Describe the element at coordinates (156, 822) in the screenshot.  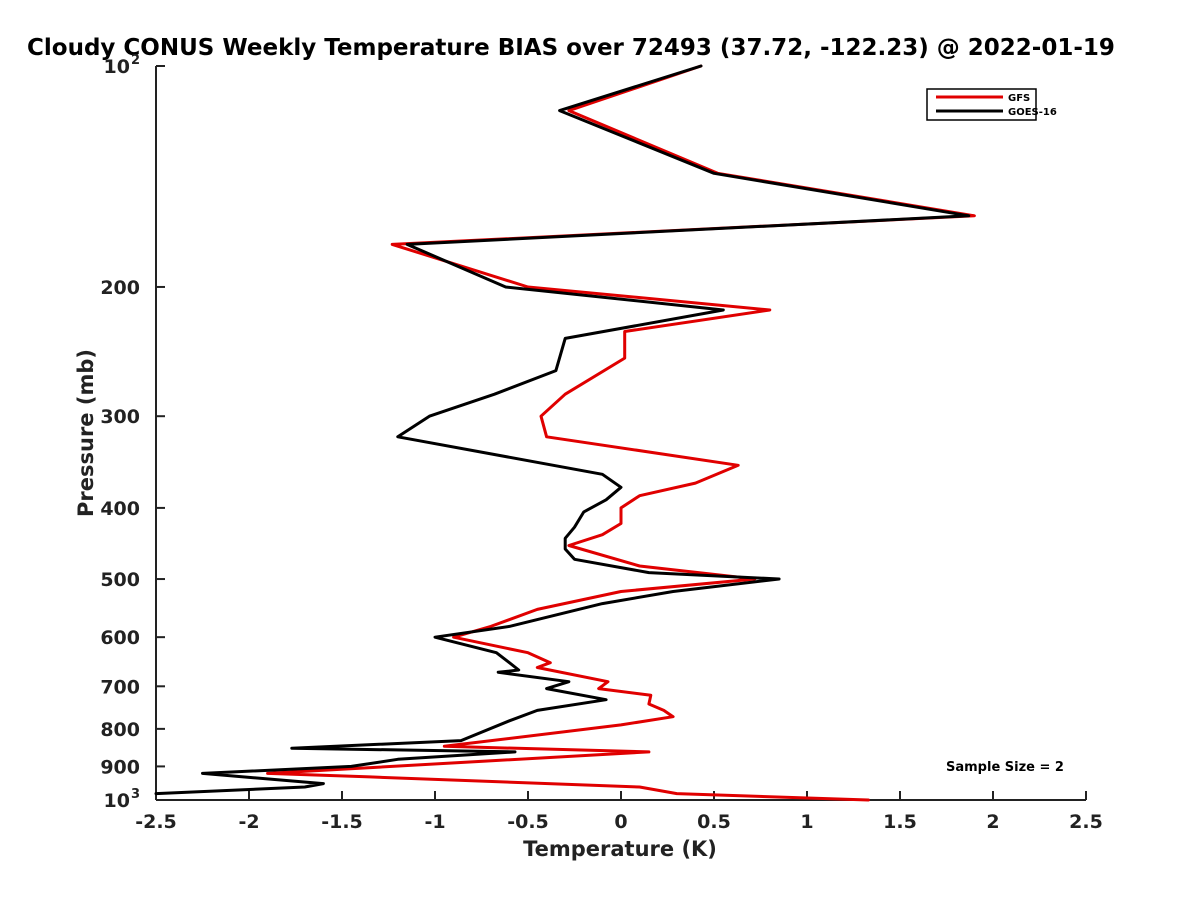
I see `x-tick-label: -2.5` at that location.